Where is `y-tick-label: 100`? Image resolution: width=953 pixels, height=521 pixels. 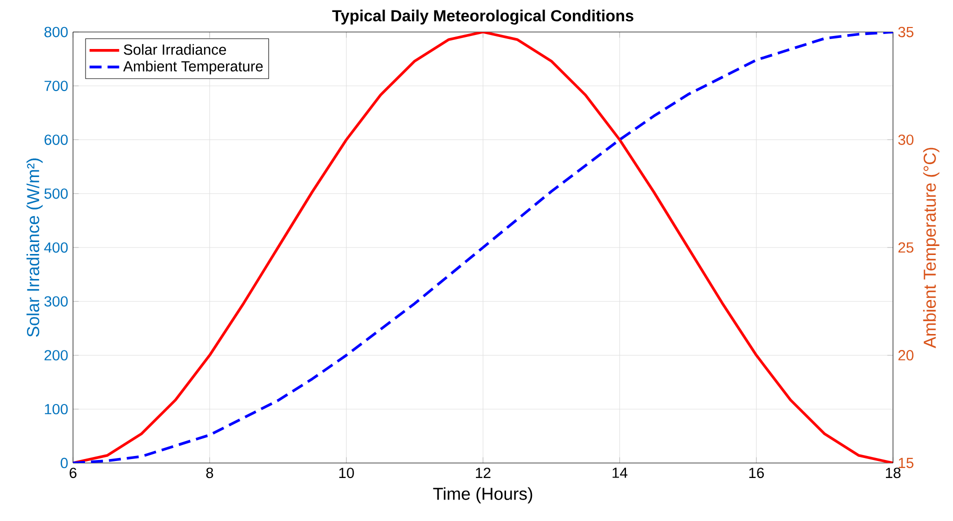
y-tick-label: 100 is located at coordinates (56, 409).